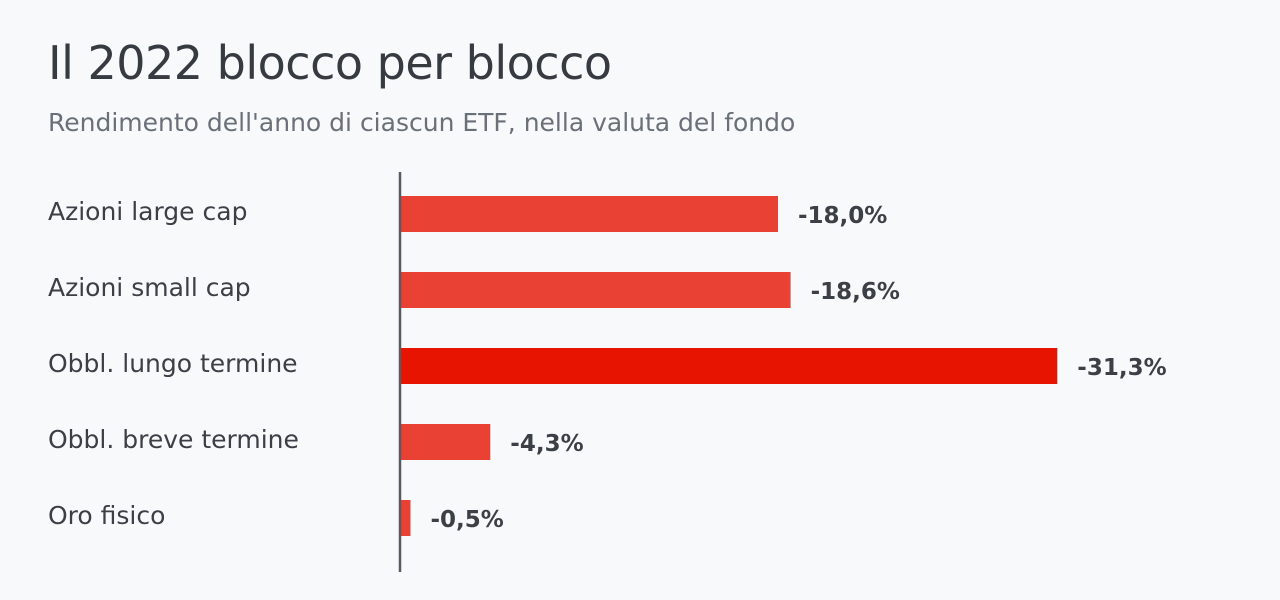 Image resolution: width=1280 pixels, height=600 pixels. I want to click on value-label: -18,0%, so click(842, 216).